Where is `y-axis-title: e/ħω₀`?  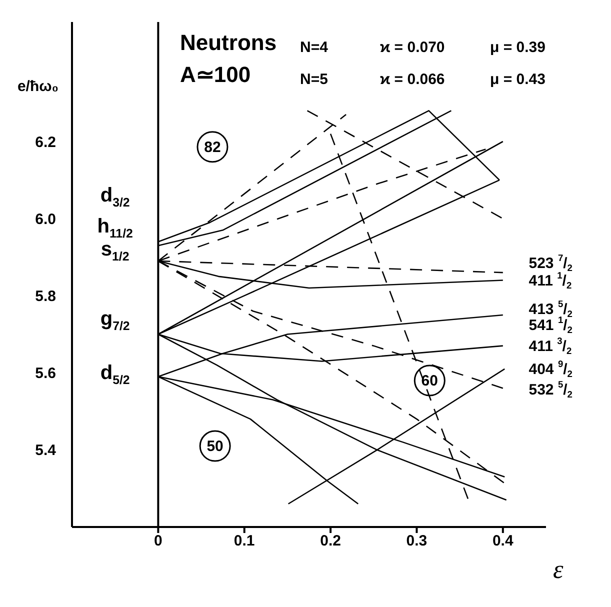
y-axis-title: e/ħω₀ is located at coordinates (38, 86).